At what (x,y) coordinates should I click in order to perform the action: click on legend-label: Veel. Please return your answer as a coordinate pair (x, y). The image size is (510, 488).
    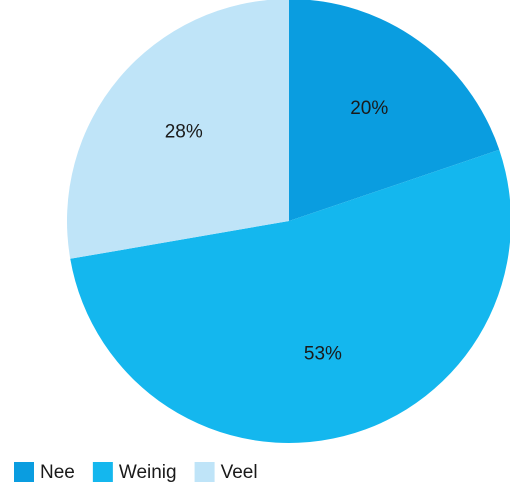
    Looking at the image, I should click on (239, 472).